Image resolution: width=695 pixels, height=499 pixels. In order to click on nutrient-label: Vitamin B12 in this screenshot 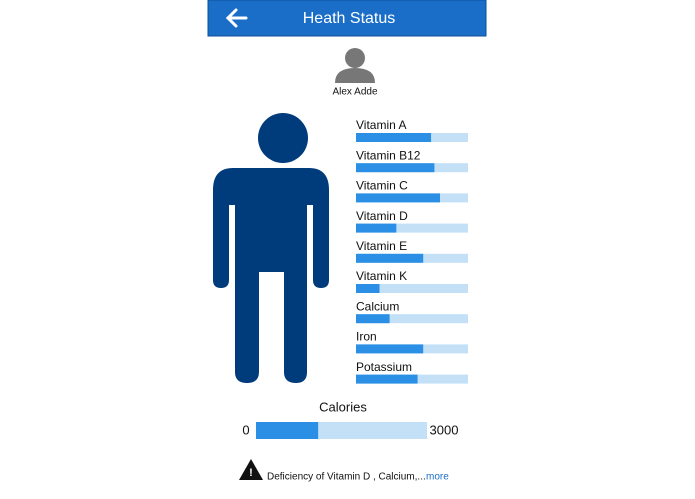, I will do `click(388, 155)`.